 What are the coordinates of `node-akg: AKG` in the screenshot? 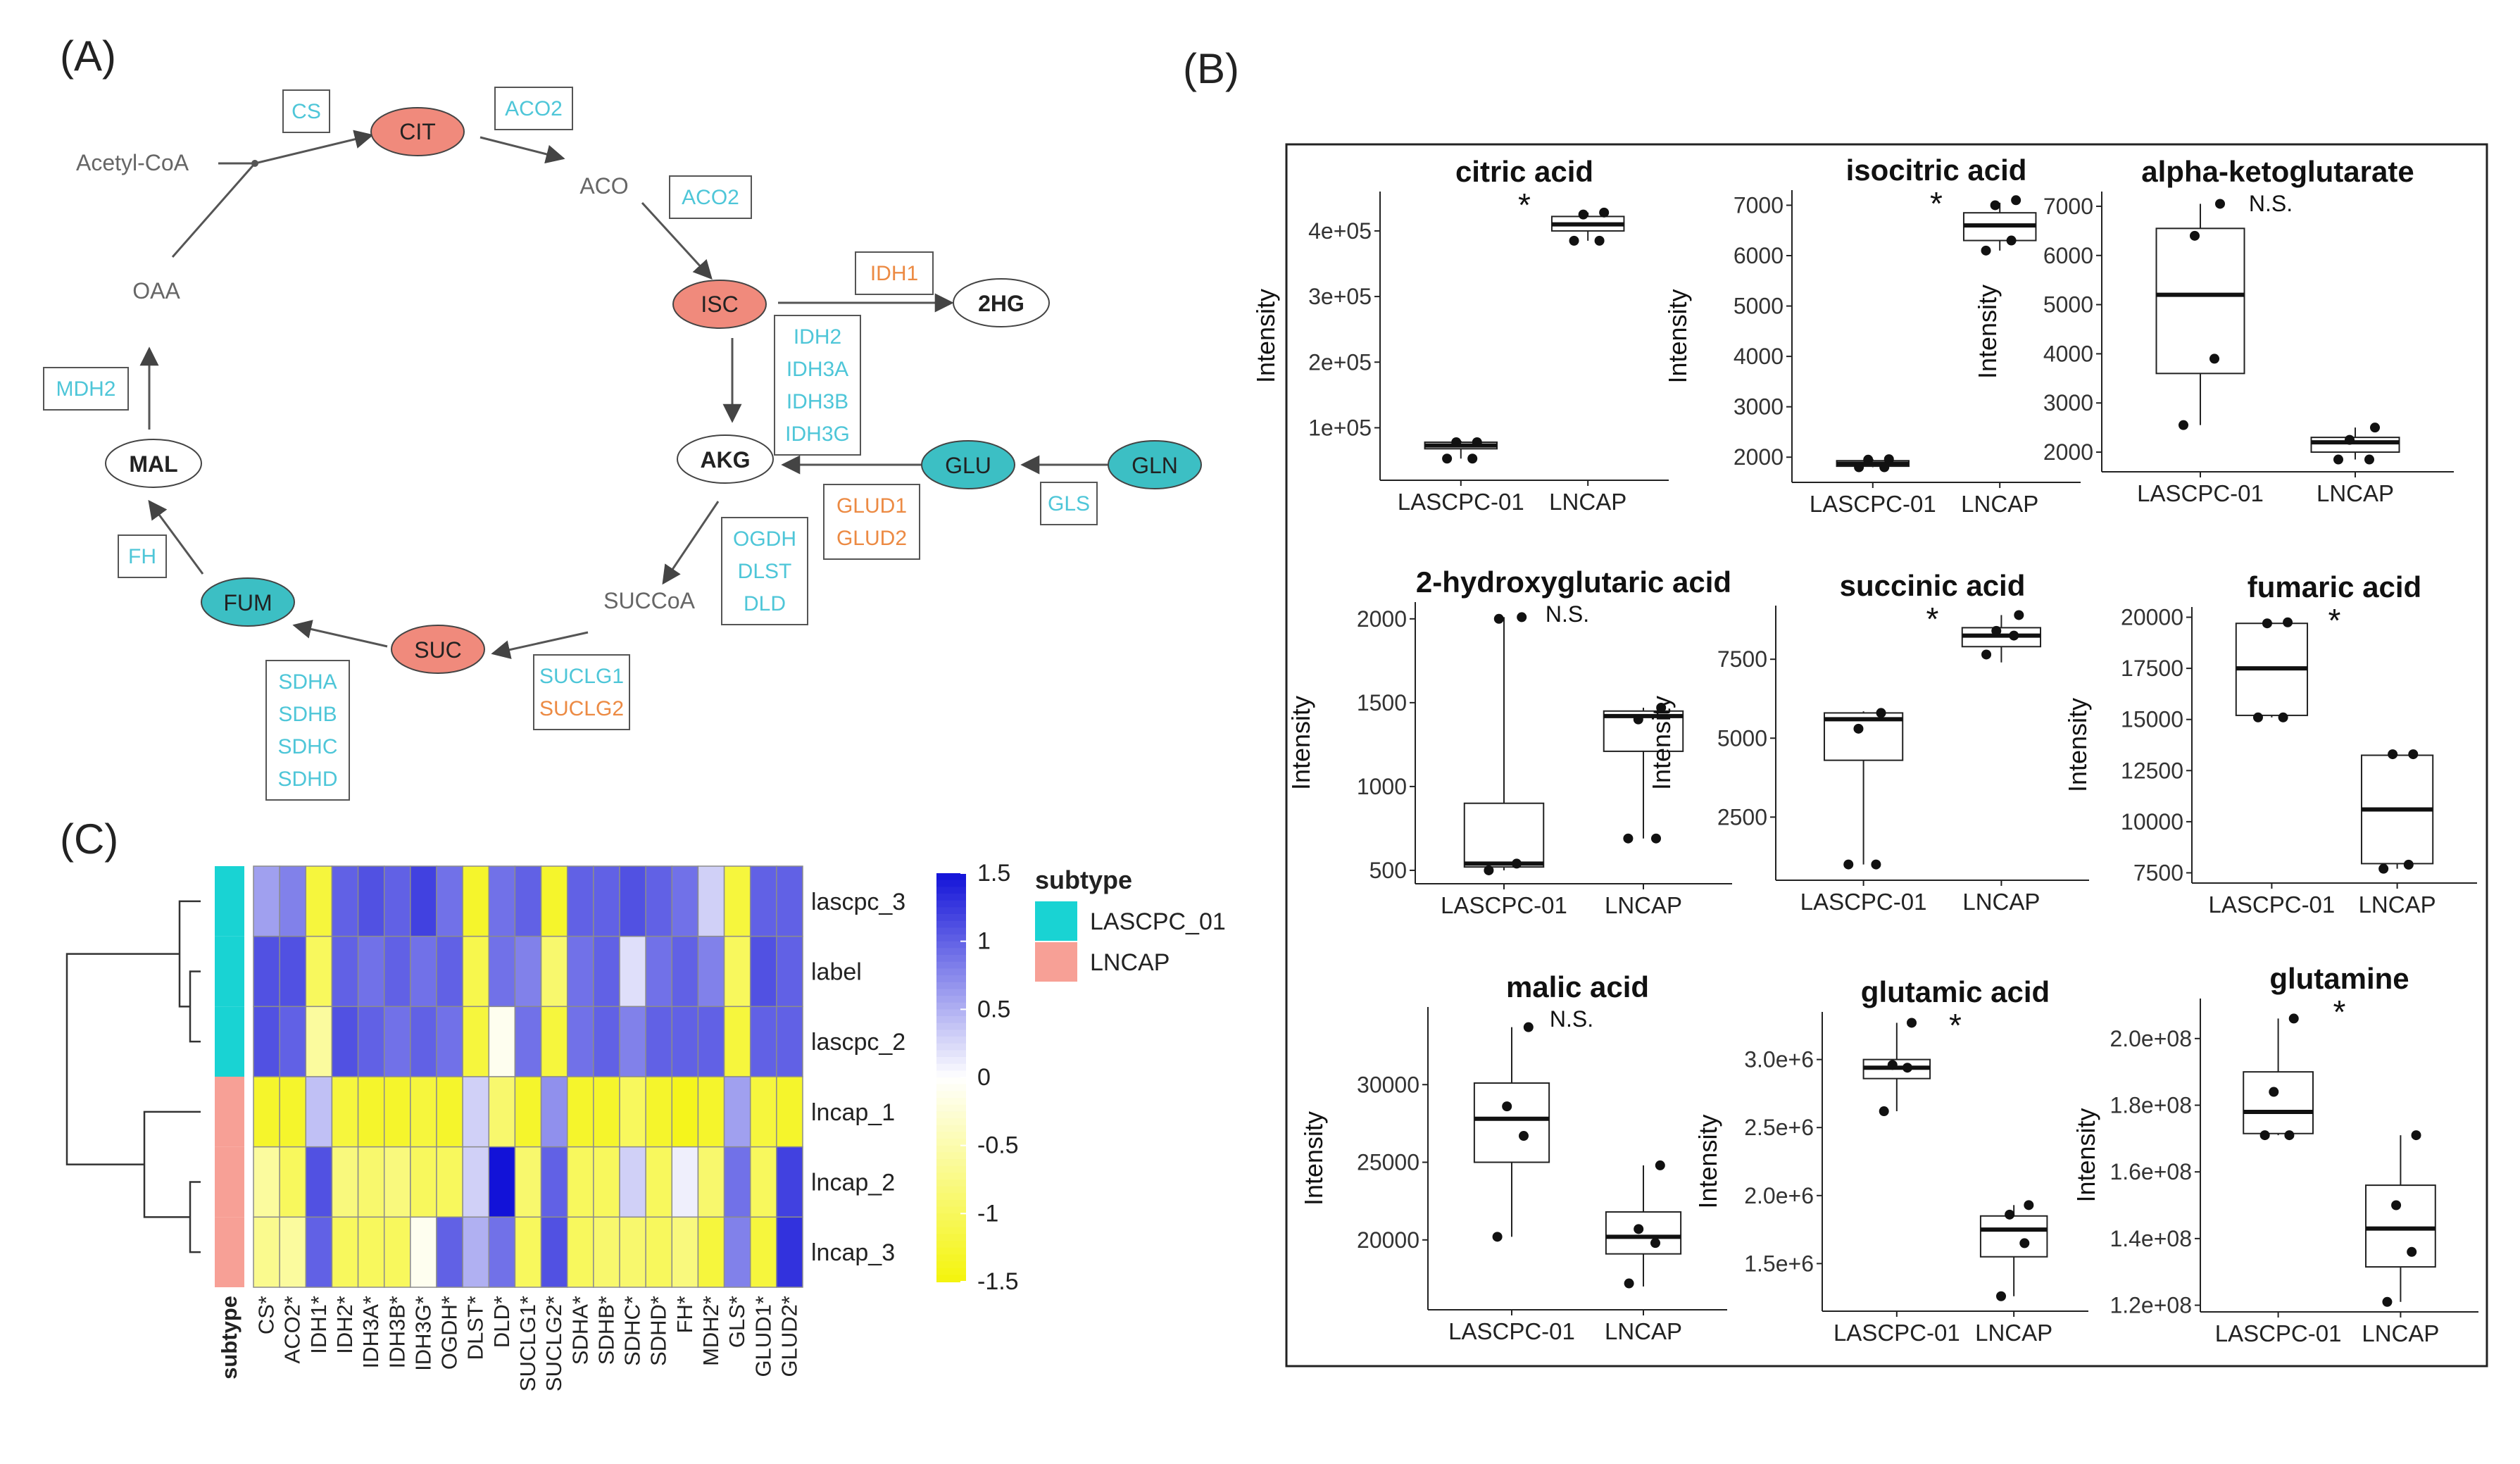 It's located at (726, 459).